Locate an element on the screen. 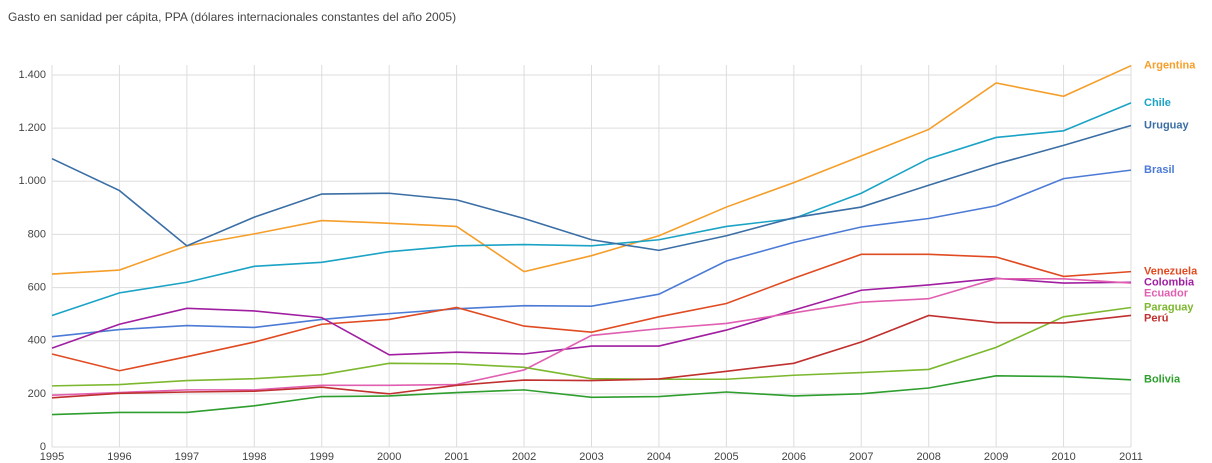 This screenshot has height=463, width=1212. y-tick-label: 200 is located at coordinates (37, 394).